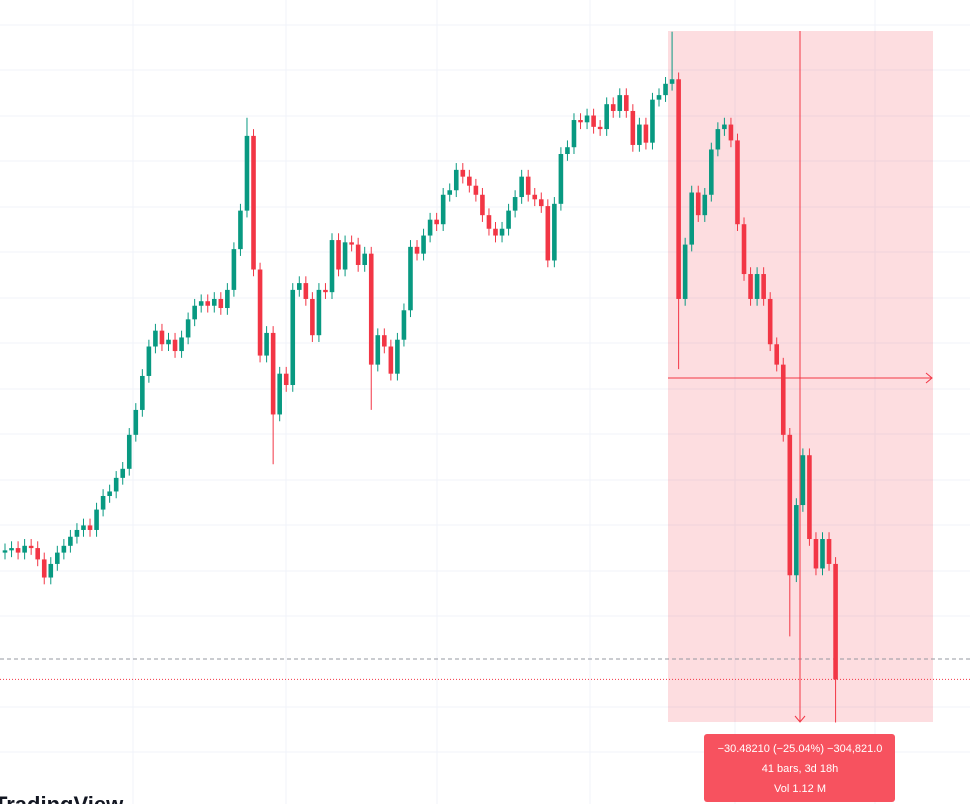 The width and height of the screenshot is (970, 804). I want to click on measure-volume: Vol 1.12 M, so click(800, 789).